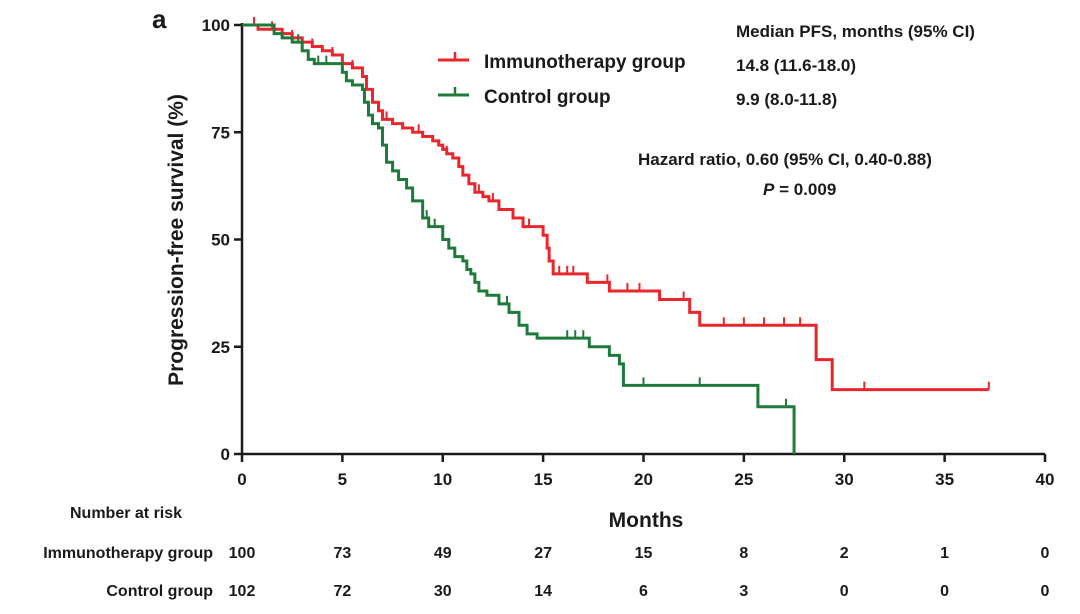 This screenshot has height=614, width=1080. I want to click on risk-count-immunotherapy: 8, so click(743, 553).